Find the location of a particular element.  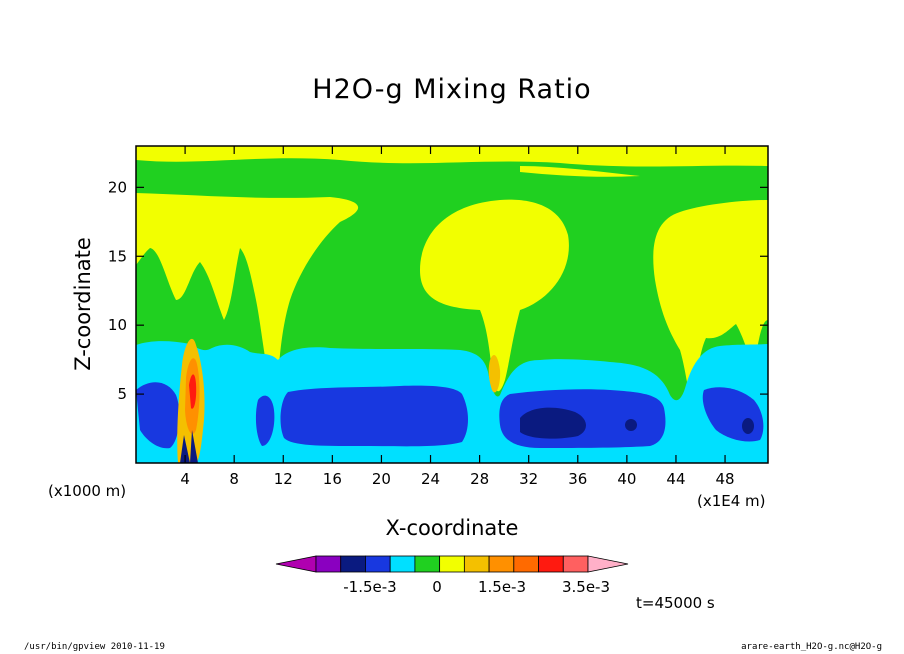

y-axis-title: Z-coordinate is located at coordinates (83, 304).